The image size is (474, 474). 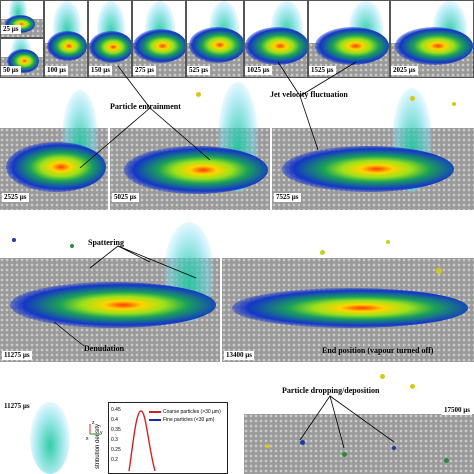 What do you see at coordinates (22, 58) in the screenshot?
I see `frame-50us: 50 µs` at bounding box center [22, 58].